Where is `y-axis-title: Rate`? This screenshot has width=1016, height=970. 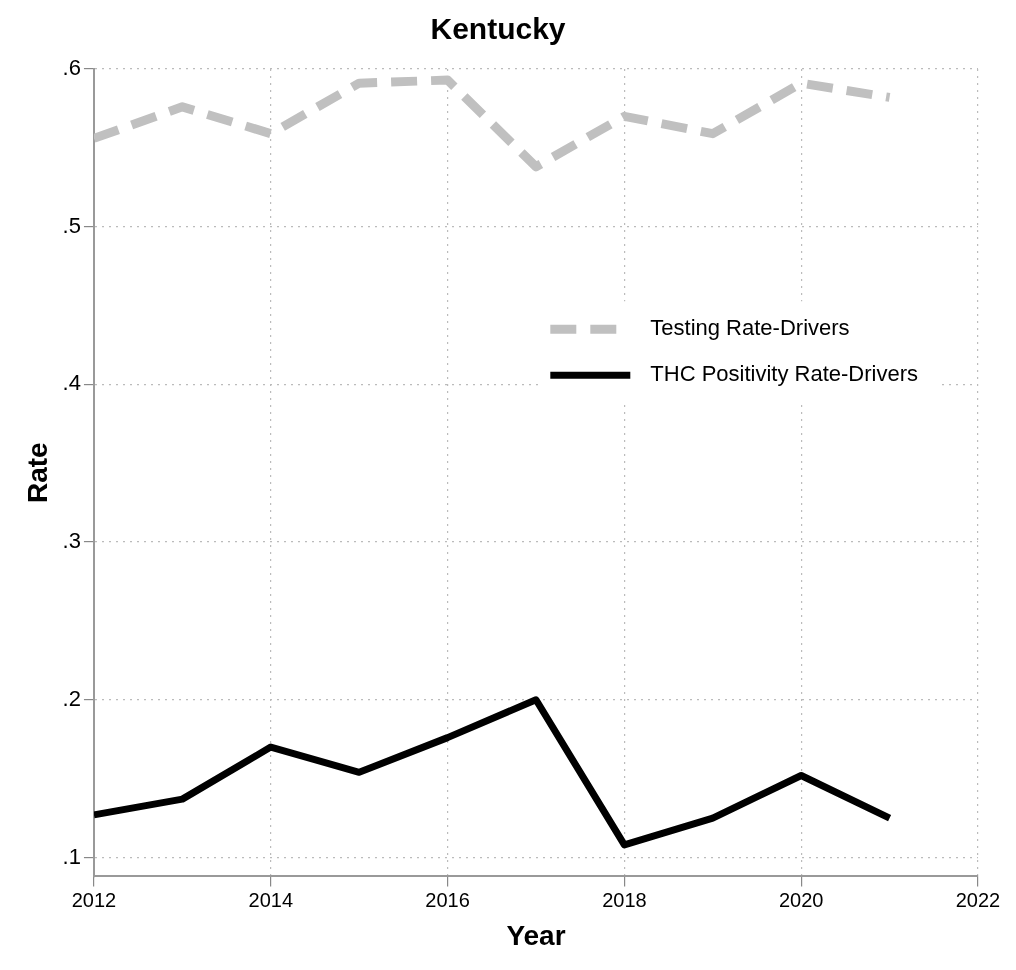 y-axis-title: Rate is located at coordinates (37, 473).